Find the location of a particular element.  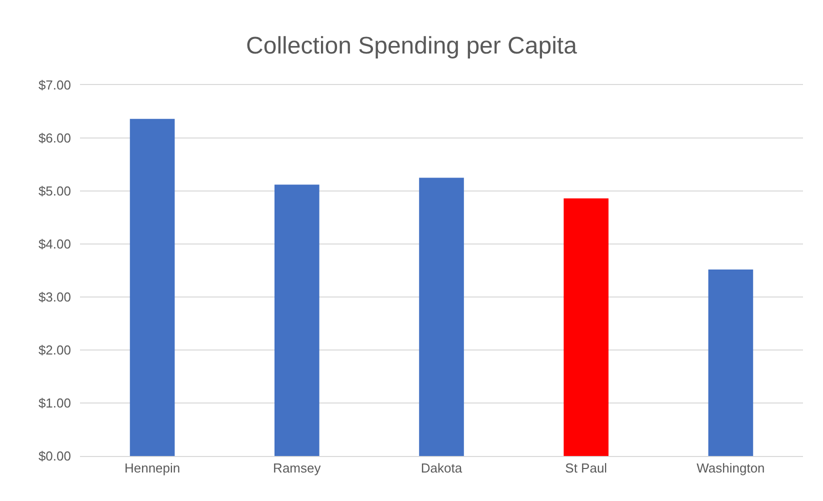

y-tick-label: $6.00 is located at coordinates (54, 138).